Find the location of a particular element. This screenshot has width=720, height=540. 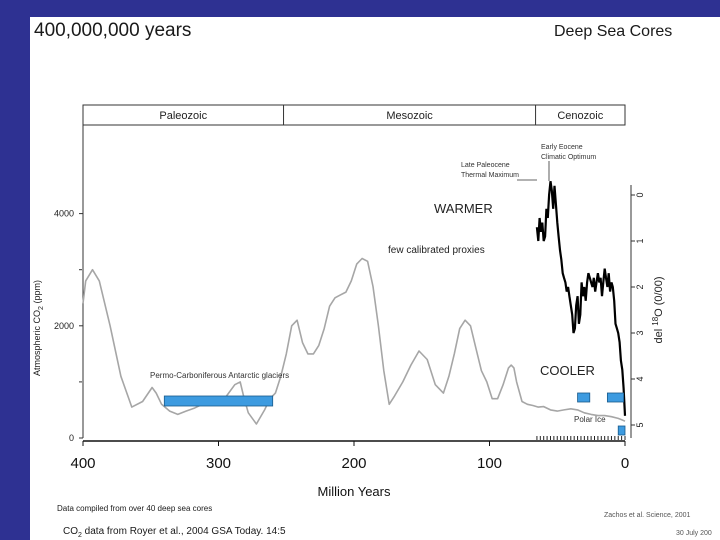

annotation-petm-1: Late Paleocene is located at coordinates (485, 165).